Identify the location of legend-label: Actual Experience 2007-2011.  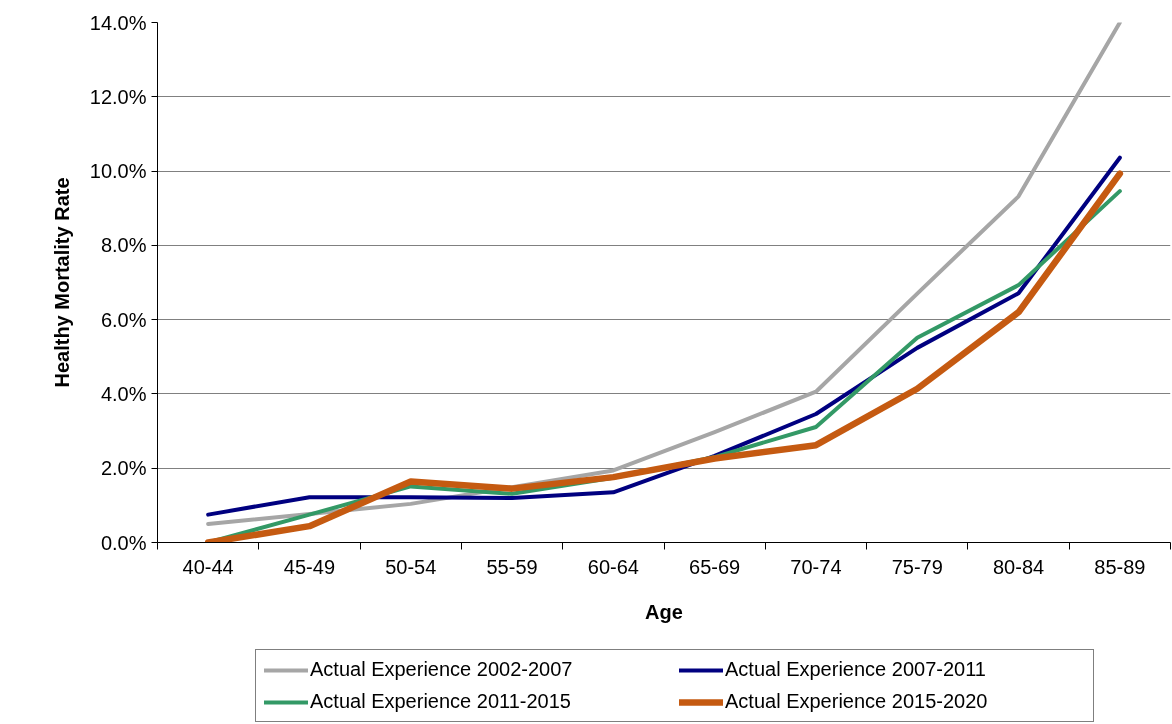
(856, 669).